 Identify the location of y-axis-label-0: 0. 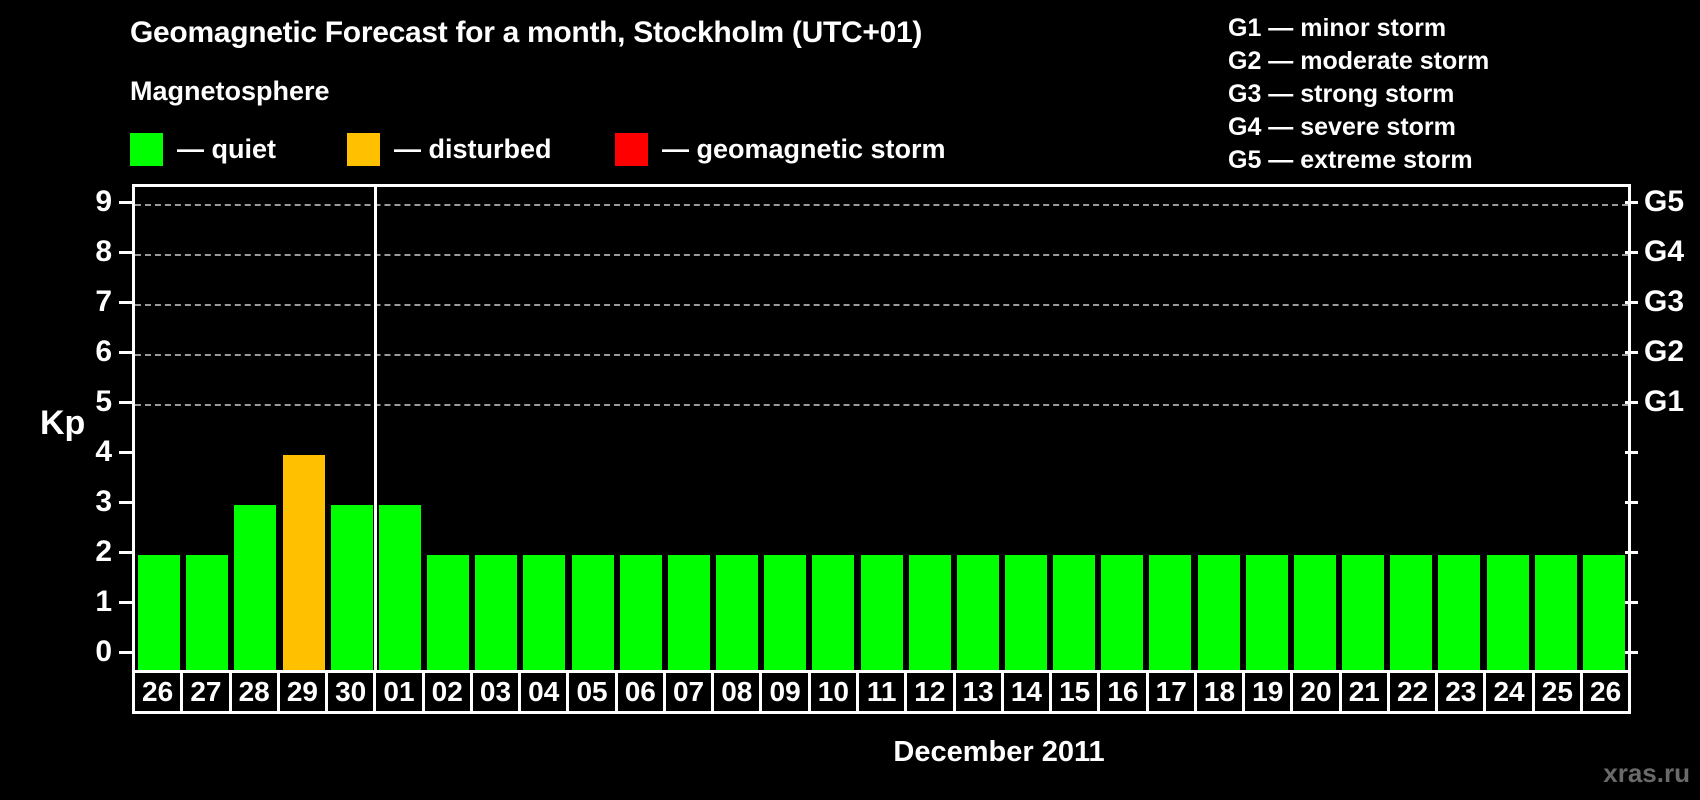
(103, 651).